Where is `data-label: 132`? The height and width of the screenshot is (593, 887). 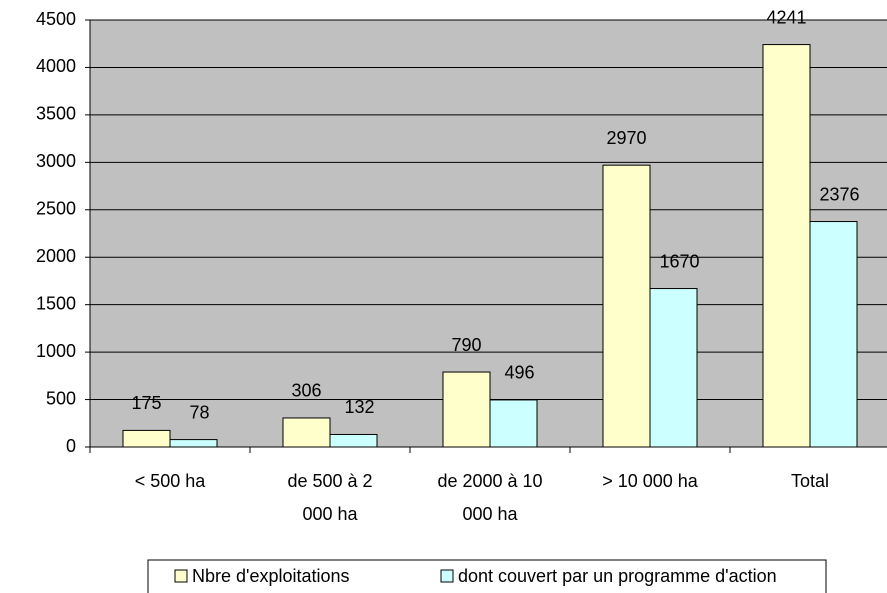 data-label: 132 is located at coordinates (359, 407).